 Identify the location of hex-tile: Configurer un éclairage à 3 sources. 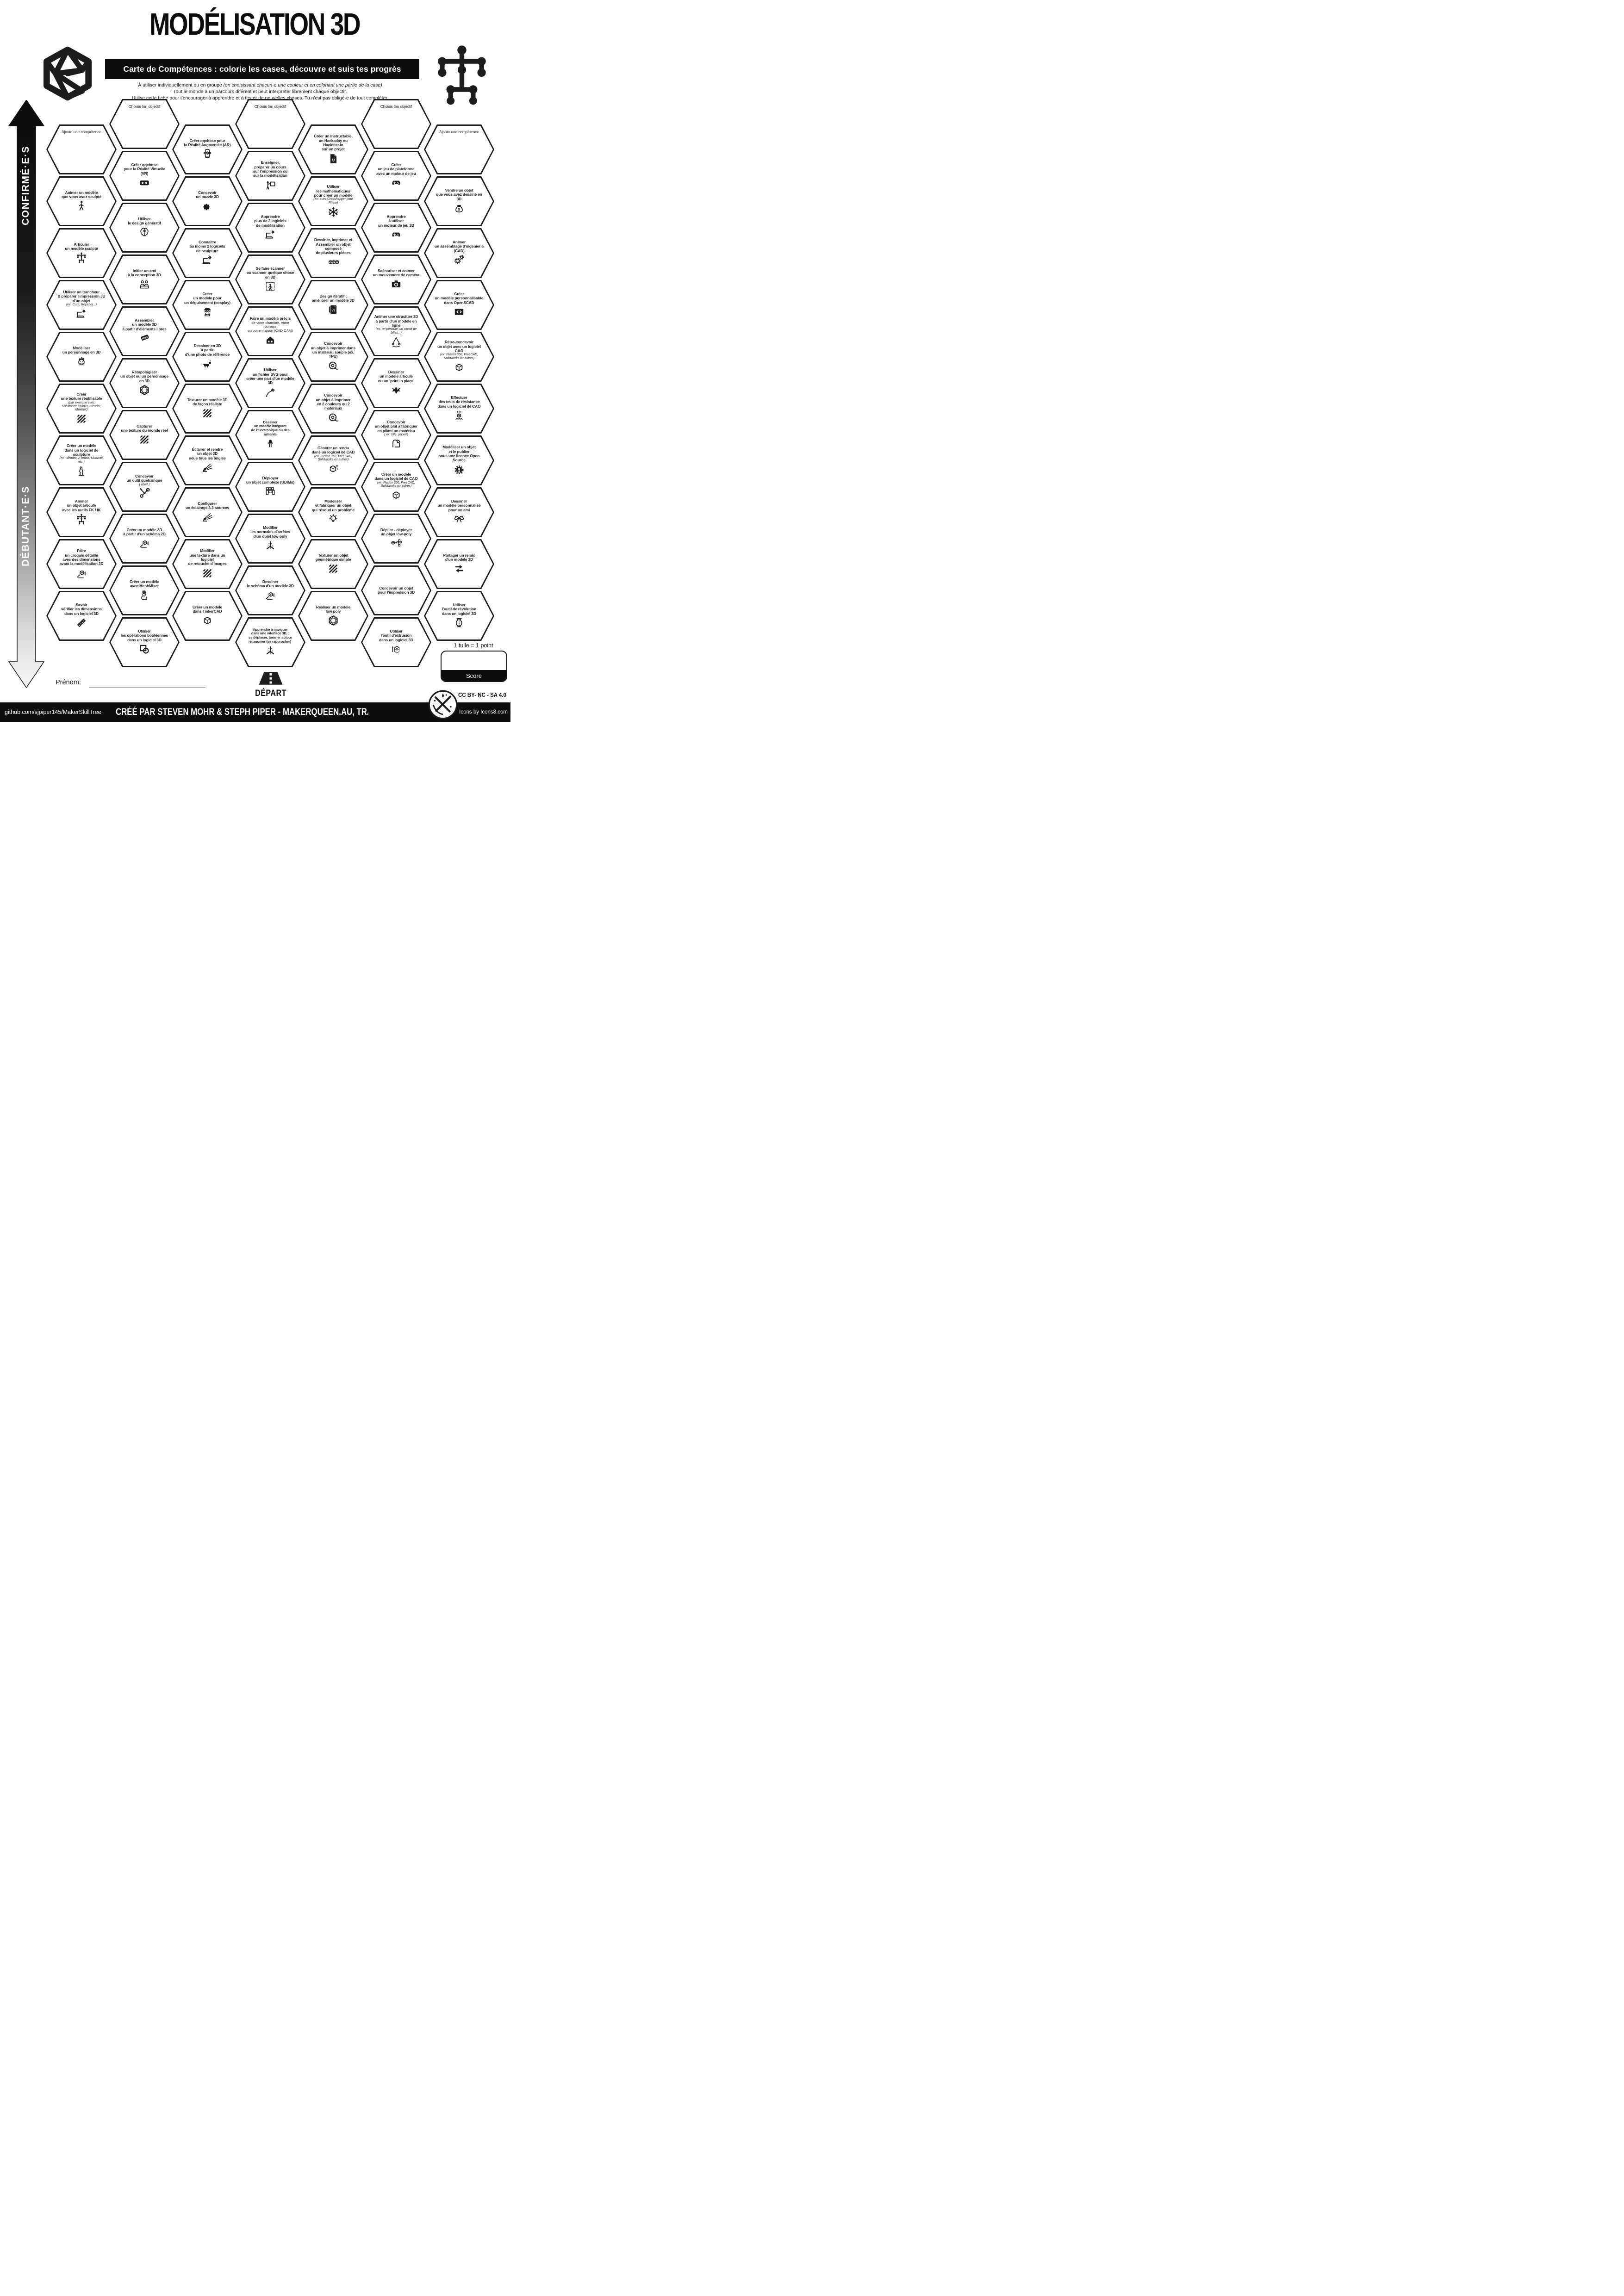
(207, 512).